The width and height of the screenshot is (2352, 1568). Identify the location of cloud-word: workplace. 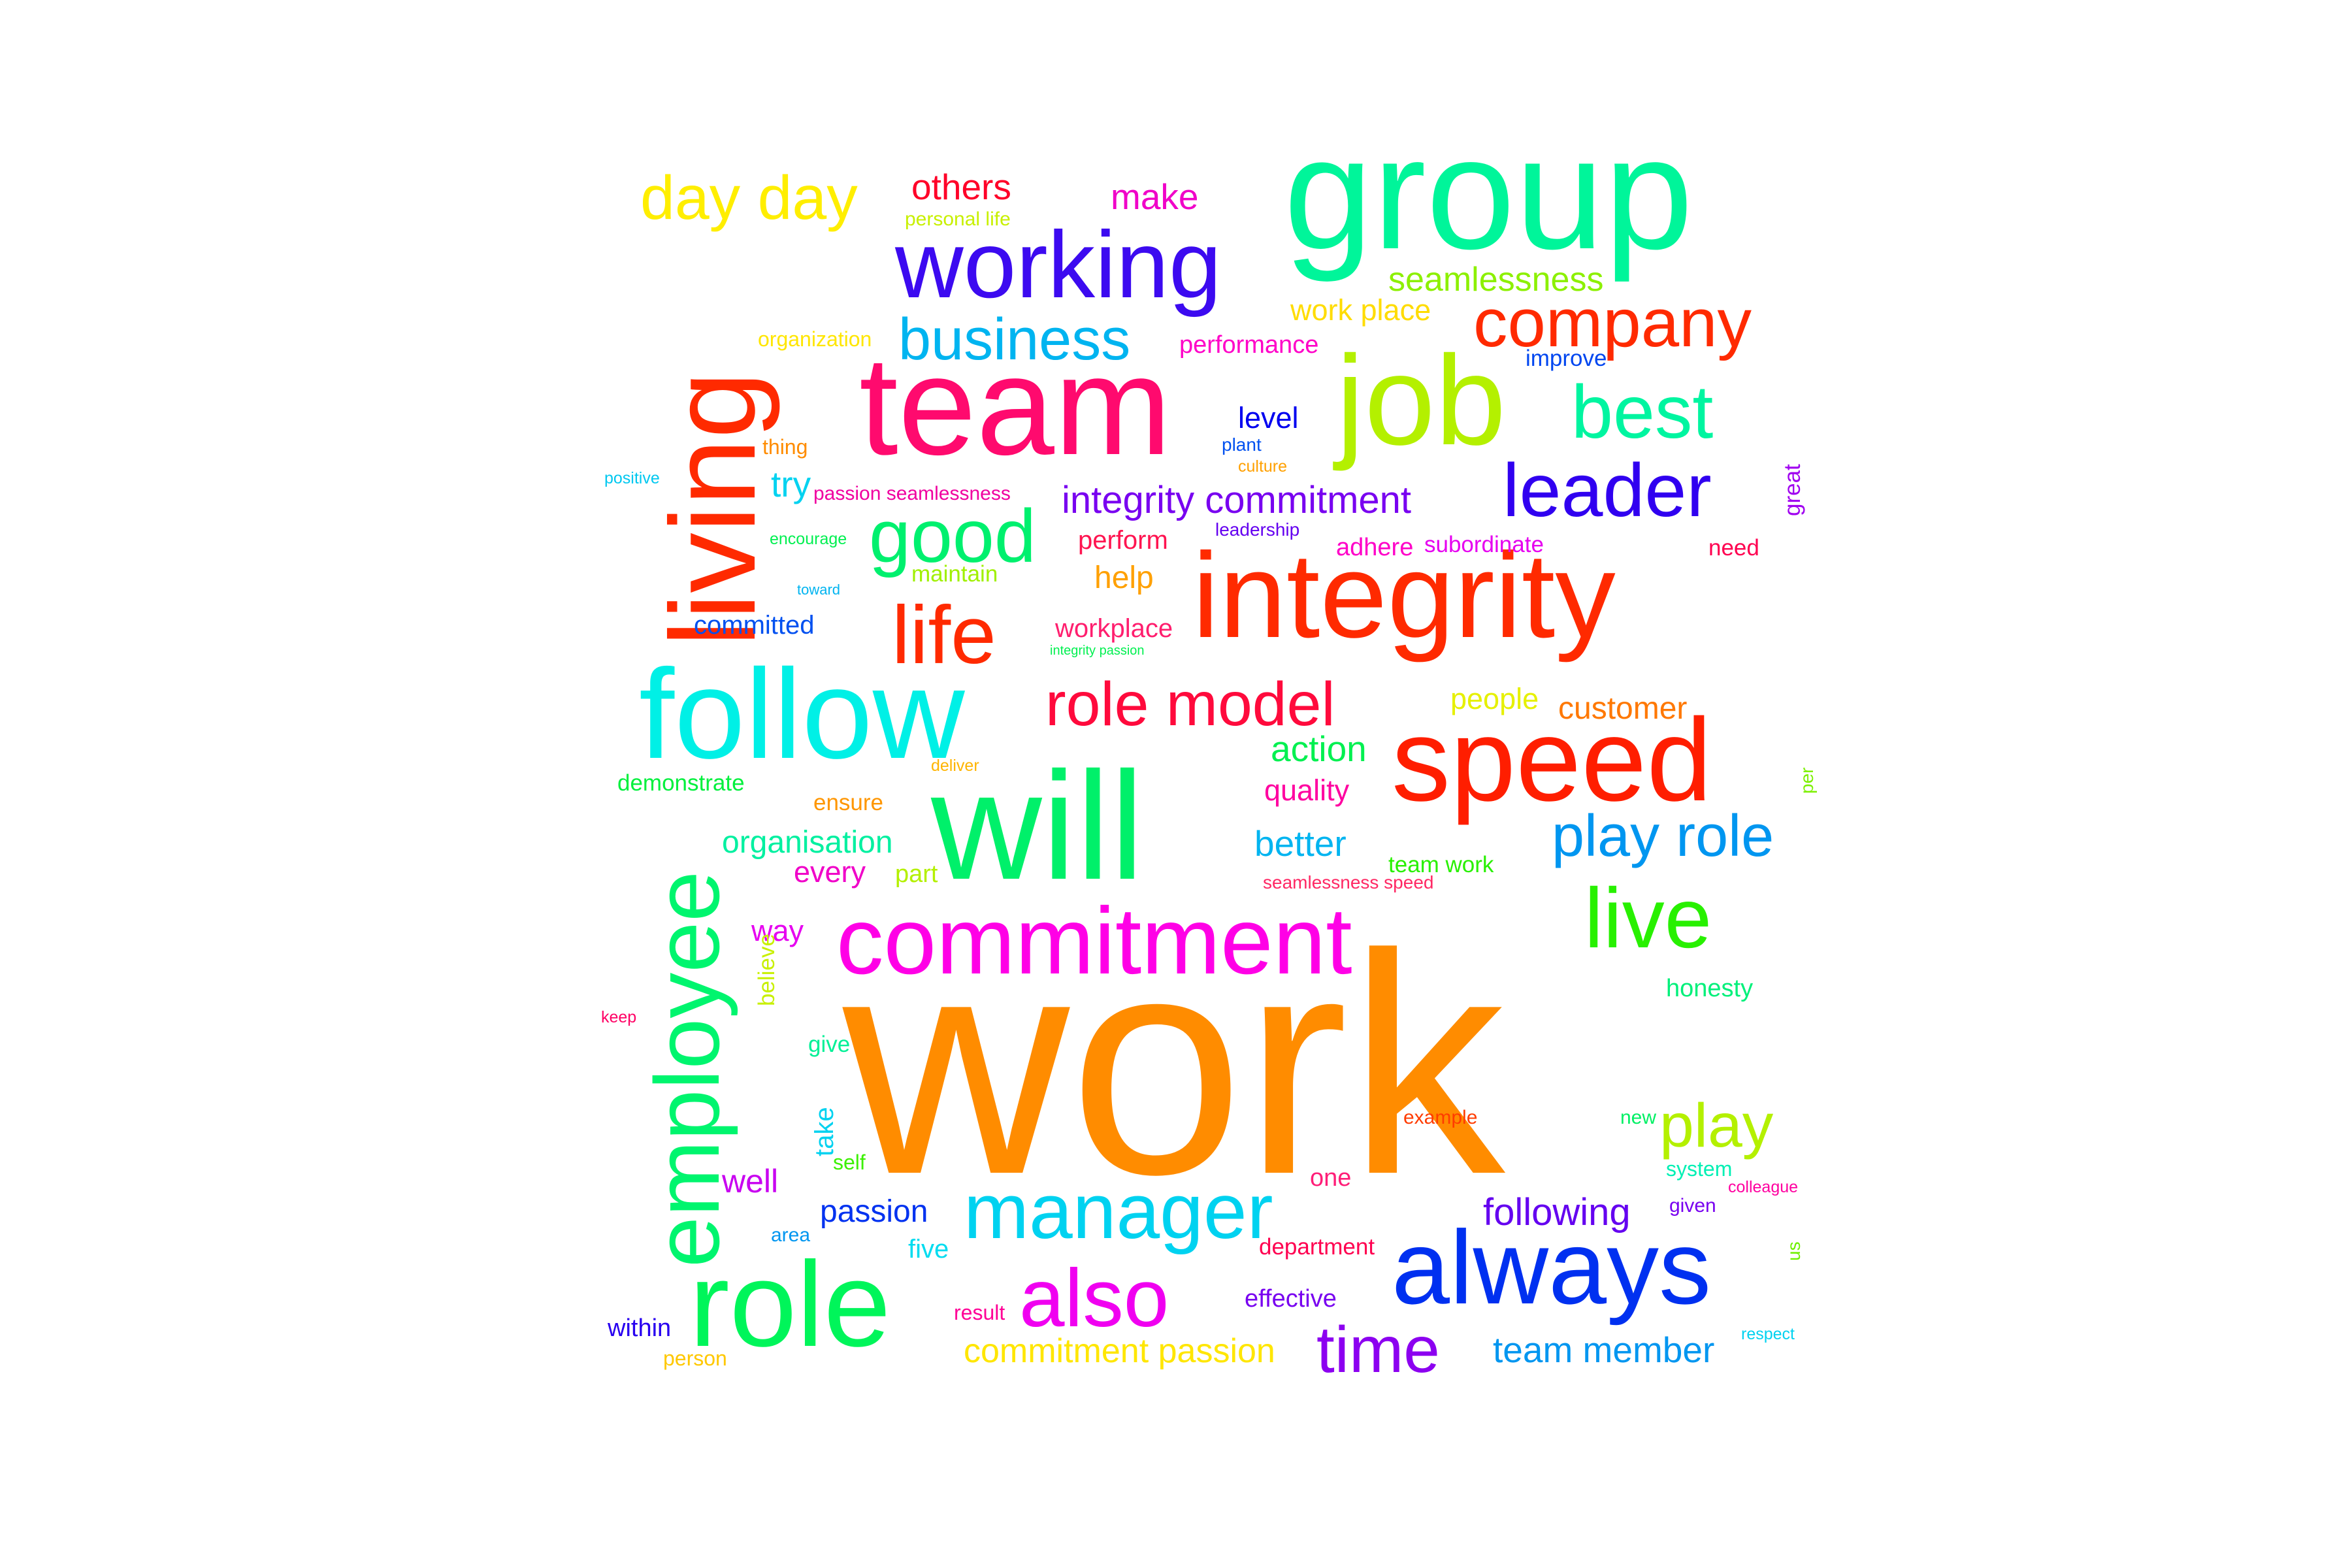
(1113, 628).